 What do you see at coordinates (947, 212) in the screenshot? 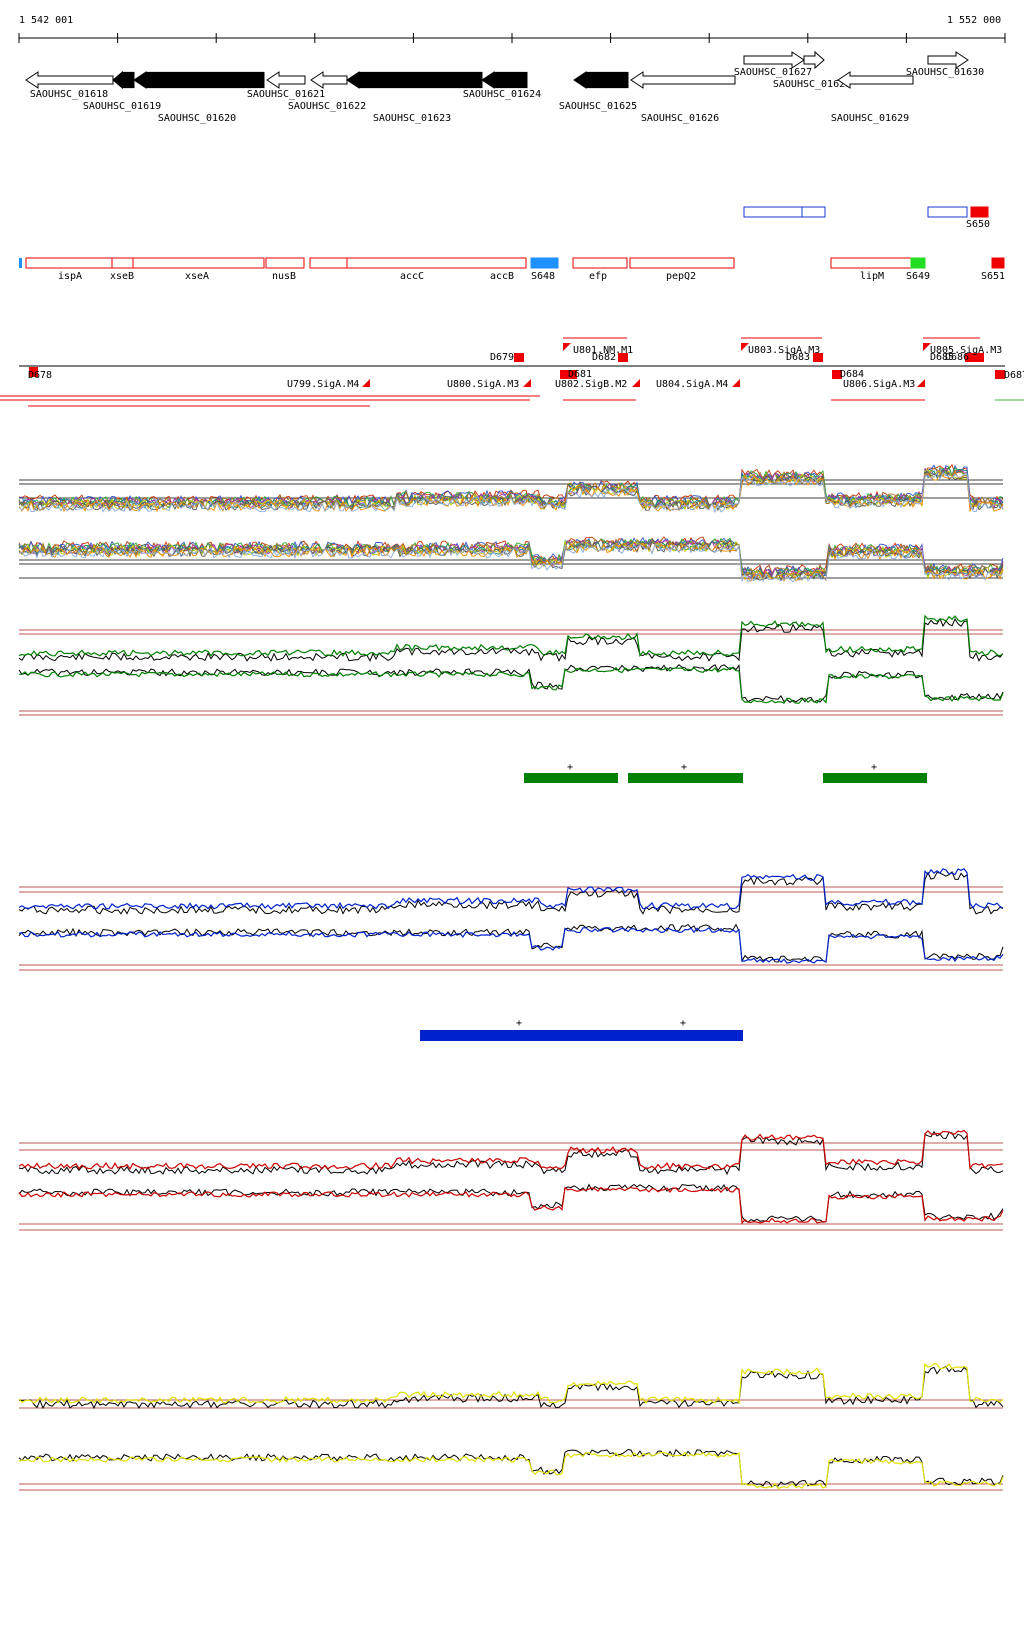
I see `blue-outline-box` at bounding box center [947, 212].